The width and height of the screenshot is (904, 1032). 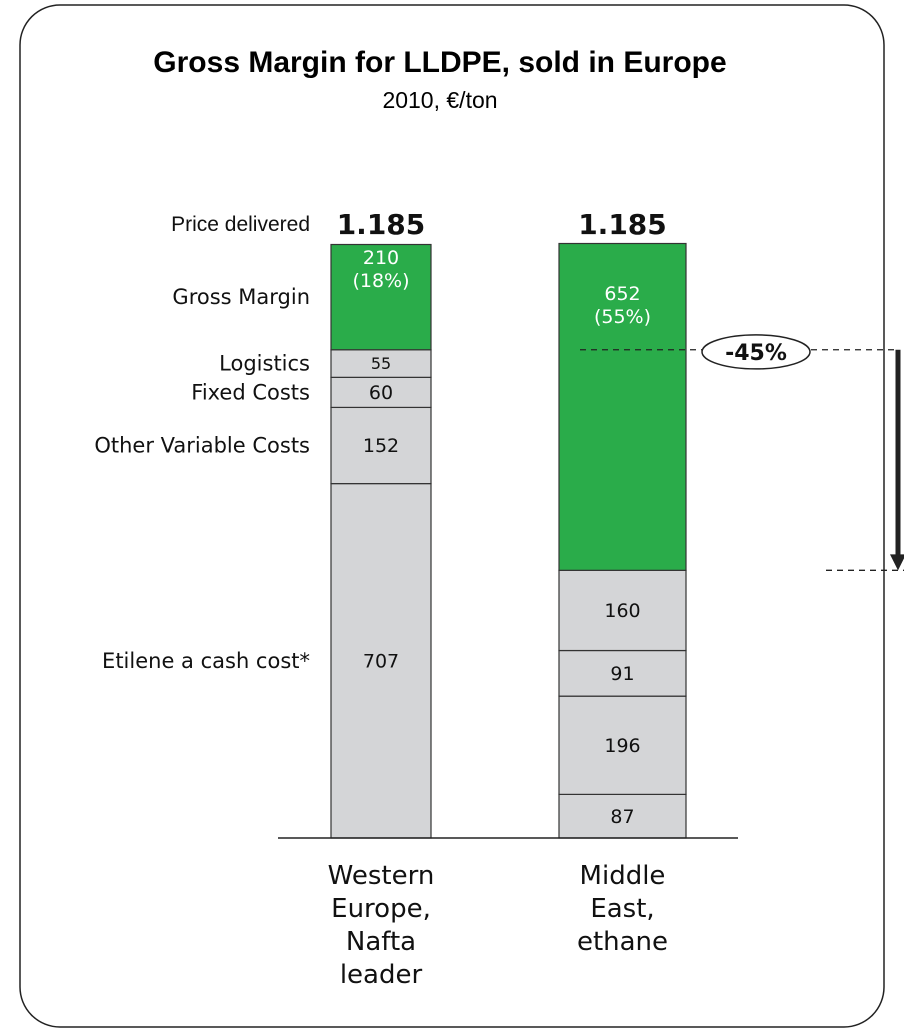 What do you see at coordinates (381, 661) in the screenshot?
I see `value-label: 707` at bounding box center [381, 661].